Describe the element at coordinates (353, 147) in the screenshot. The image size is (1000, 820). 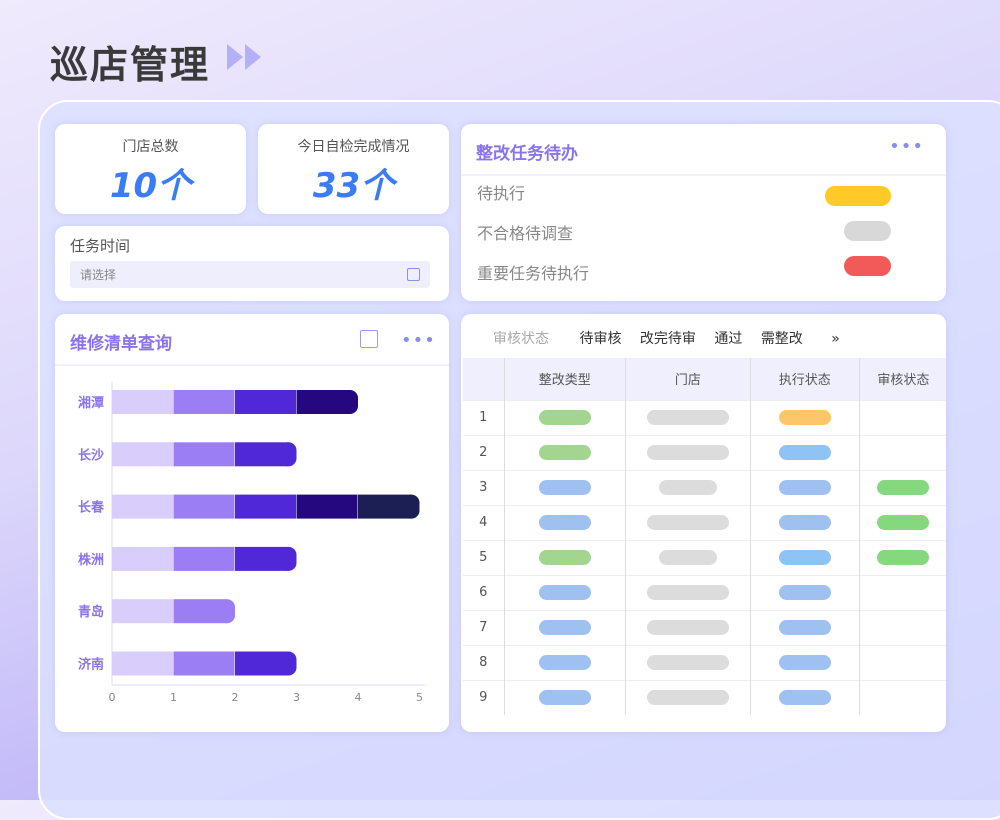
I see `stat-label: 今日自检完成情况` at that location.